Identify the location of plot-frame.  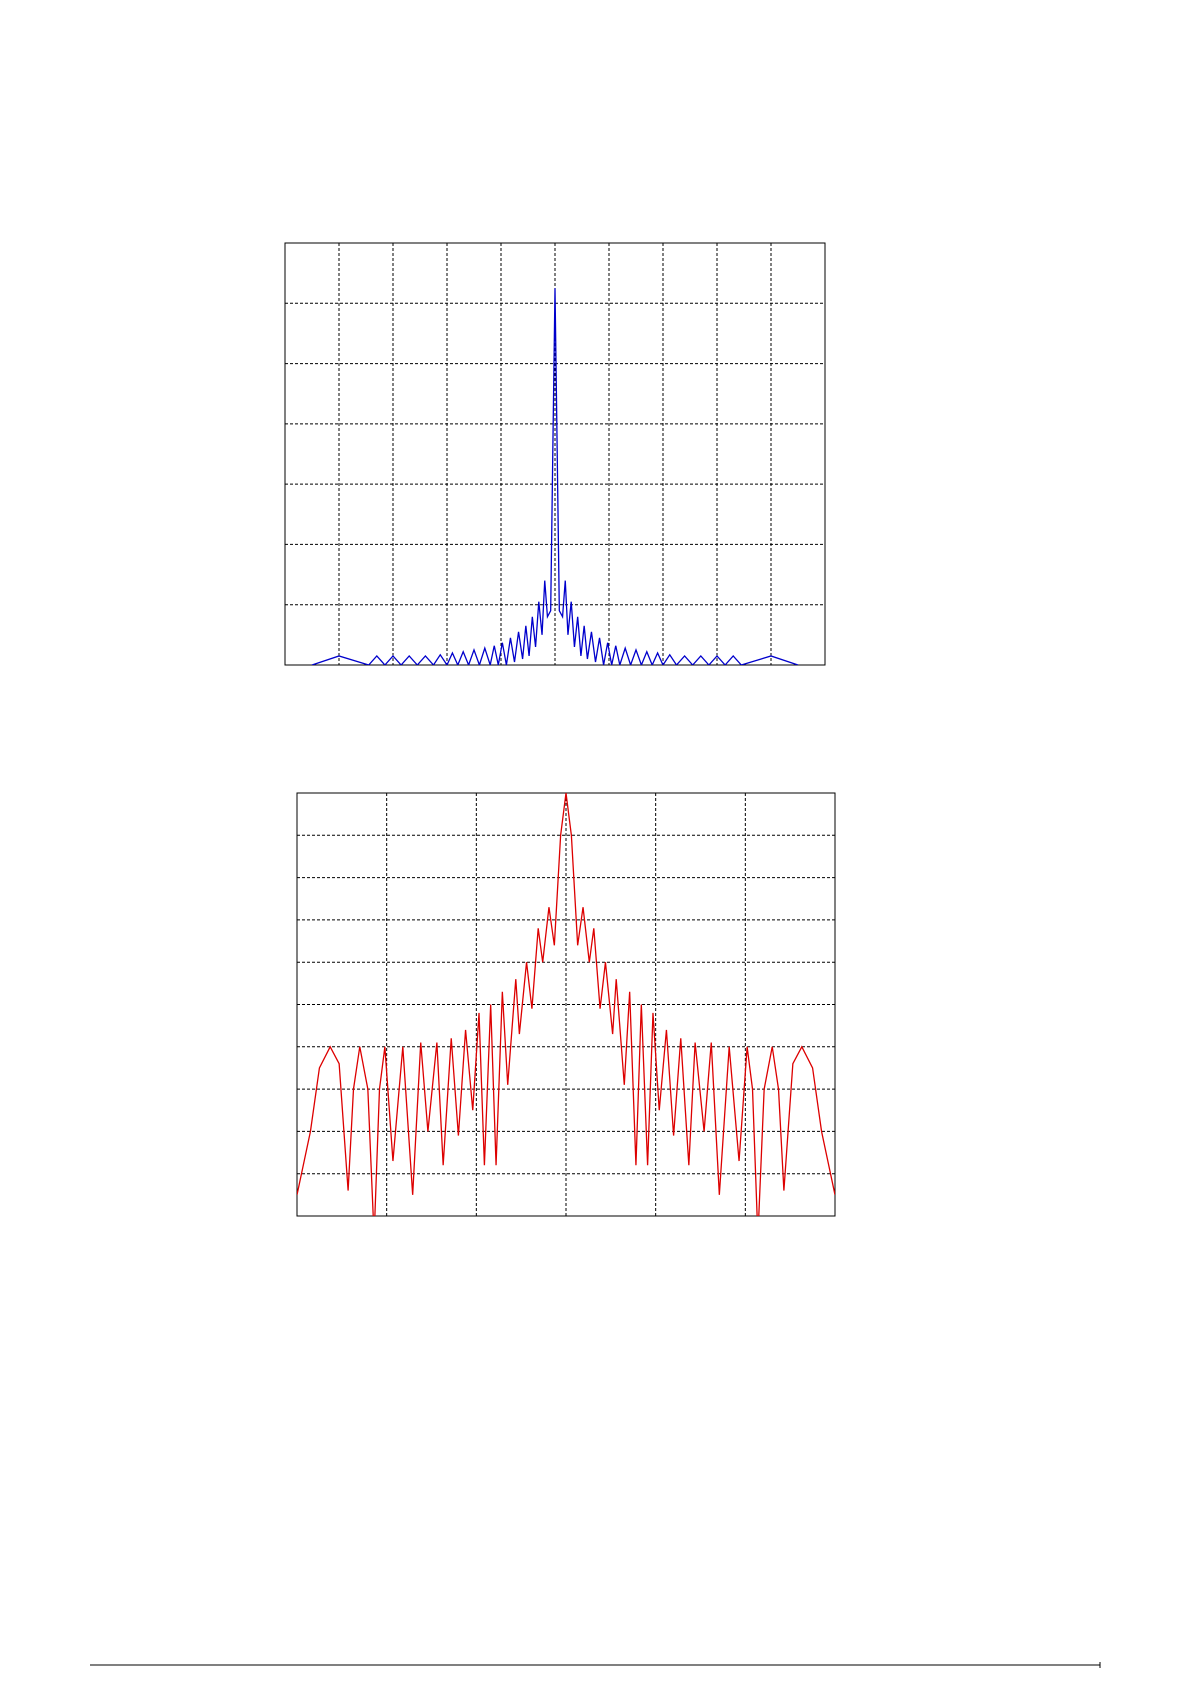
(555, 454).